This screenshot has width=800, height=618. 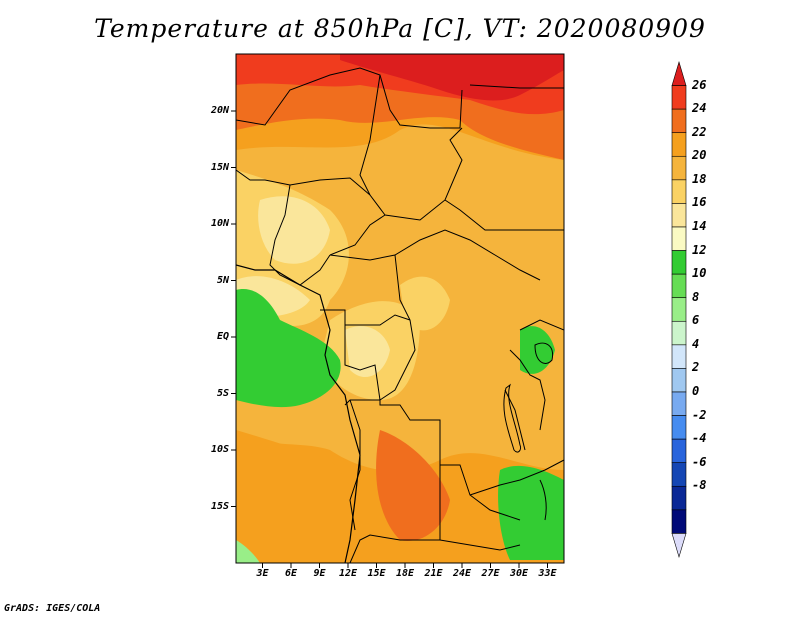 What do you see at coordinates (219, 223) in the screenshot?
I see `lat-label: 10N` at bounding box center [219, 223].